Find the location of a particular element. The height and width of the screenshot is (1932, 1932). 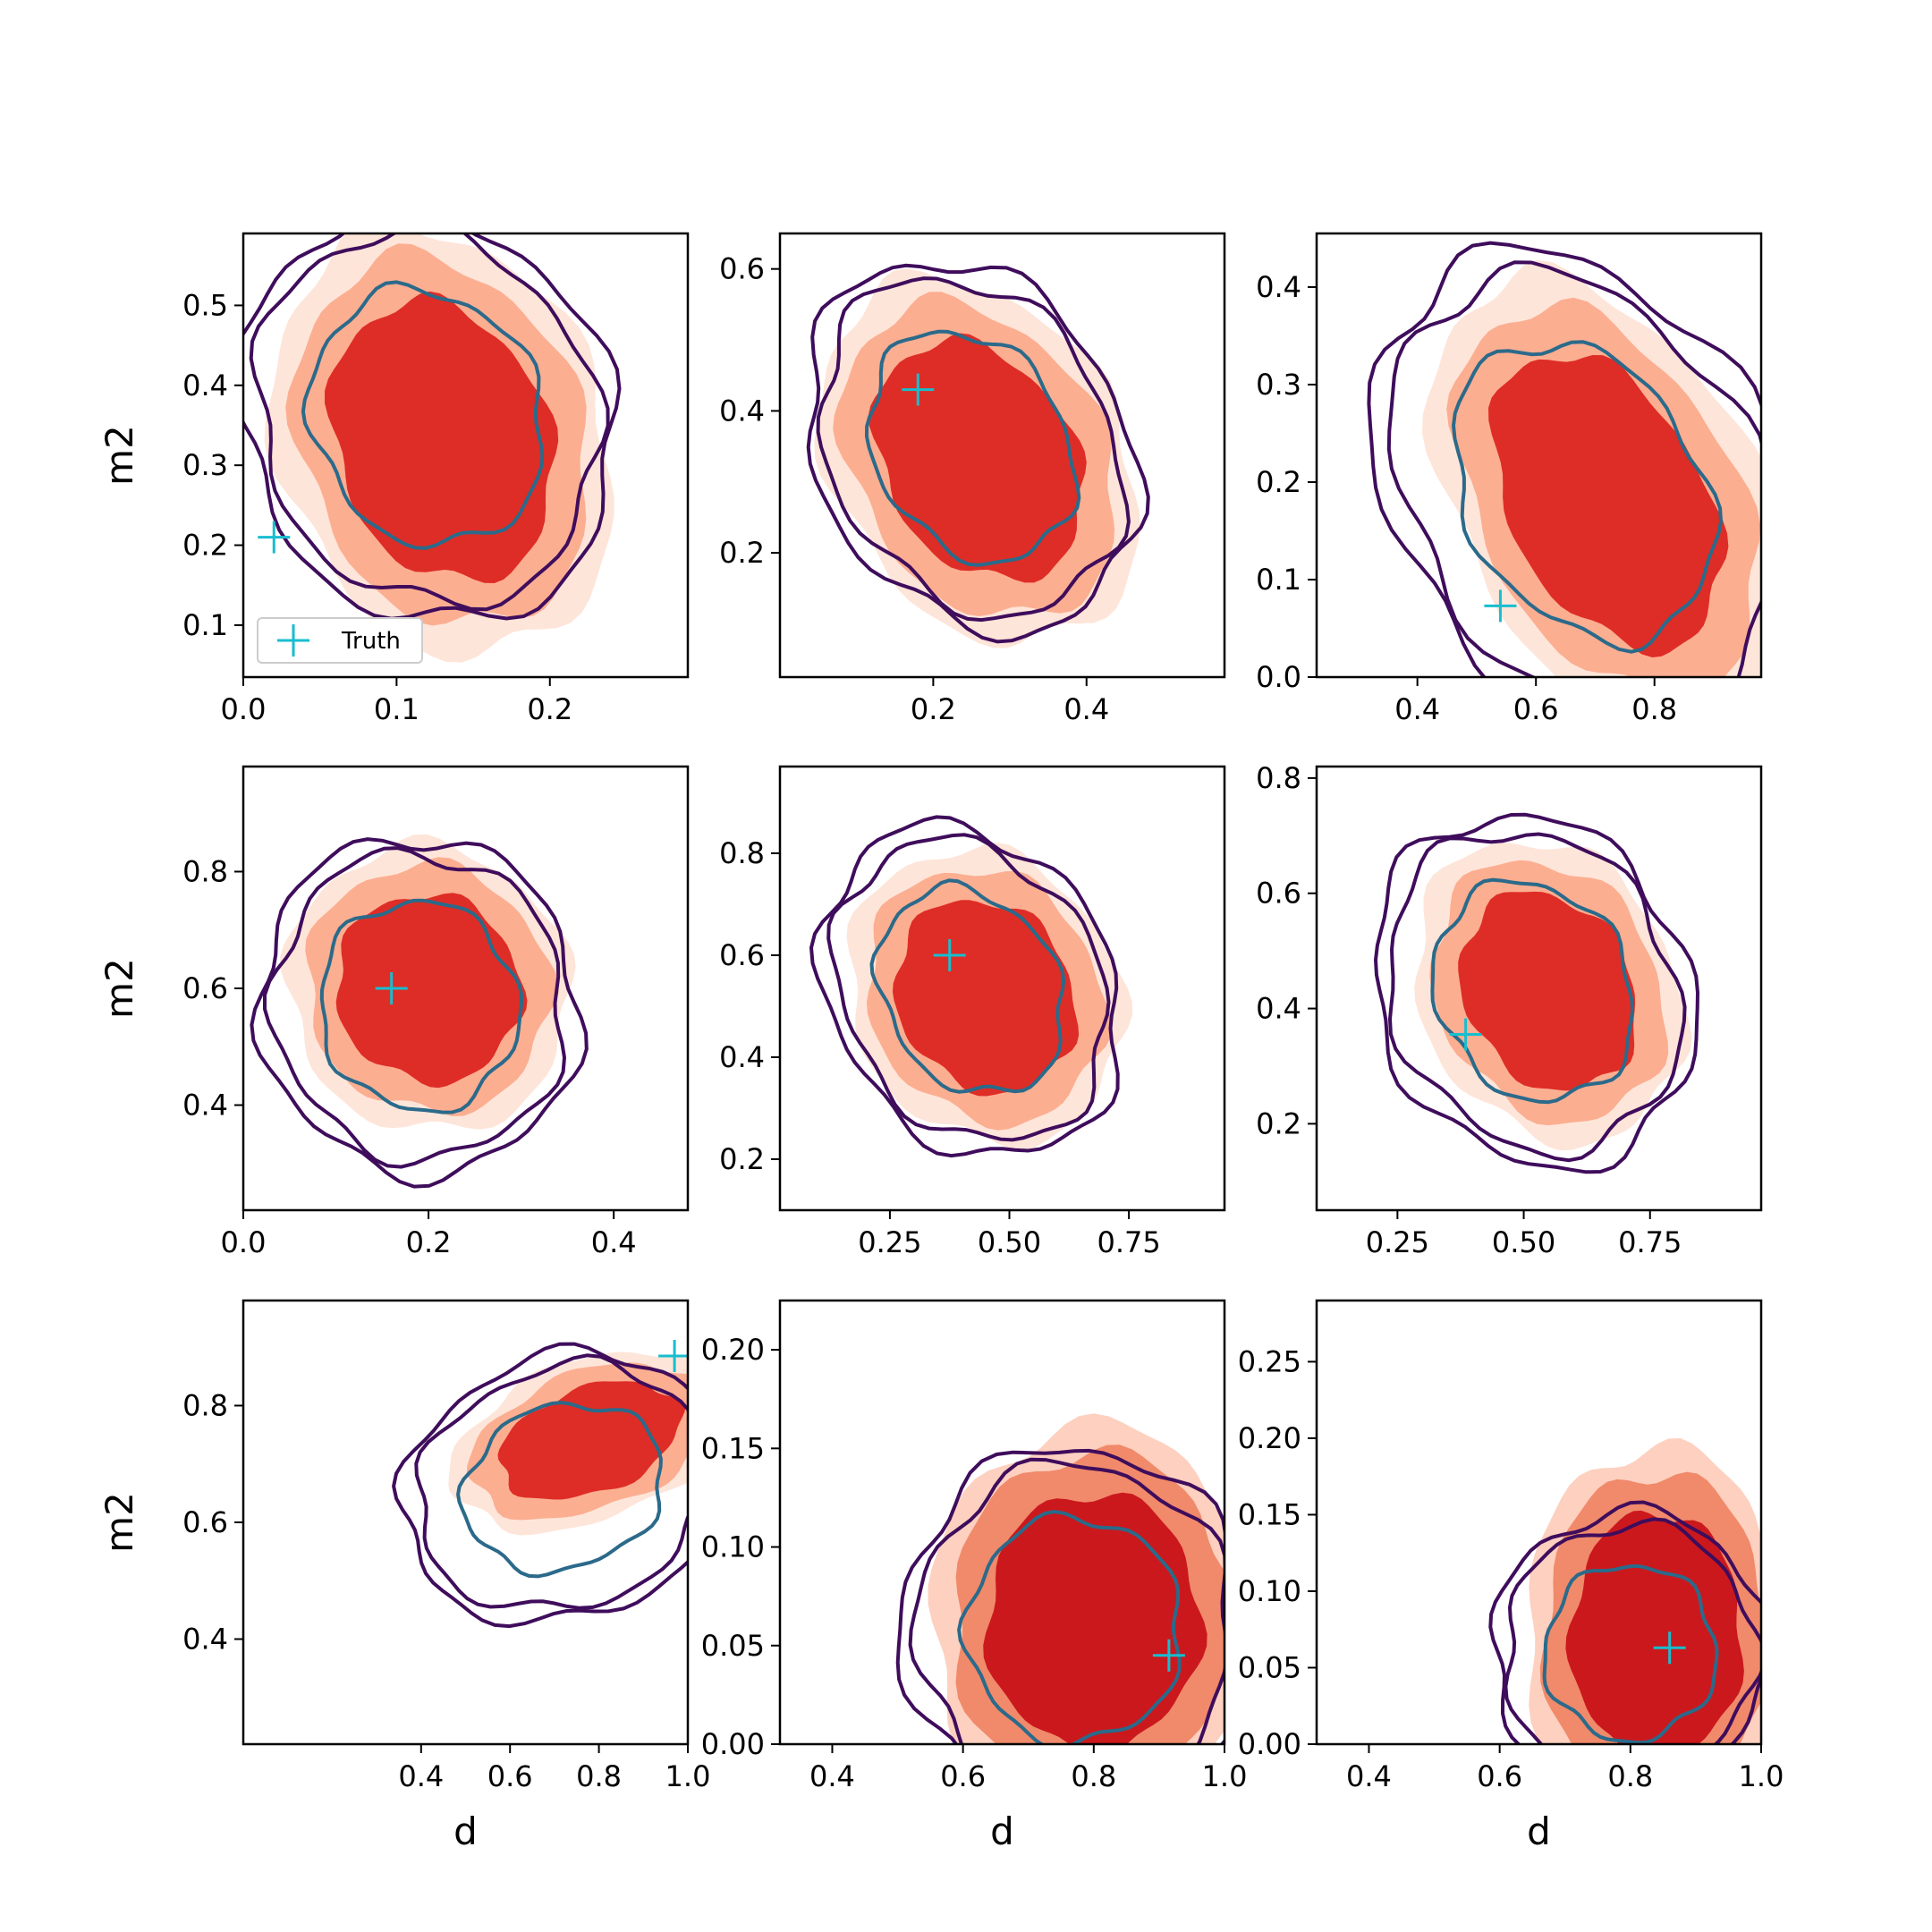

y-tick-label: 0.05 is located at coordinates (1269, 1667).